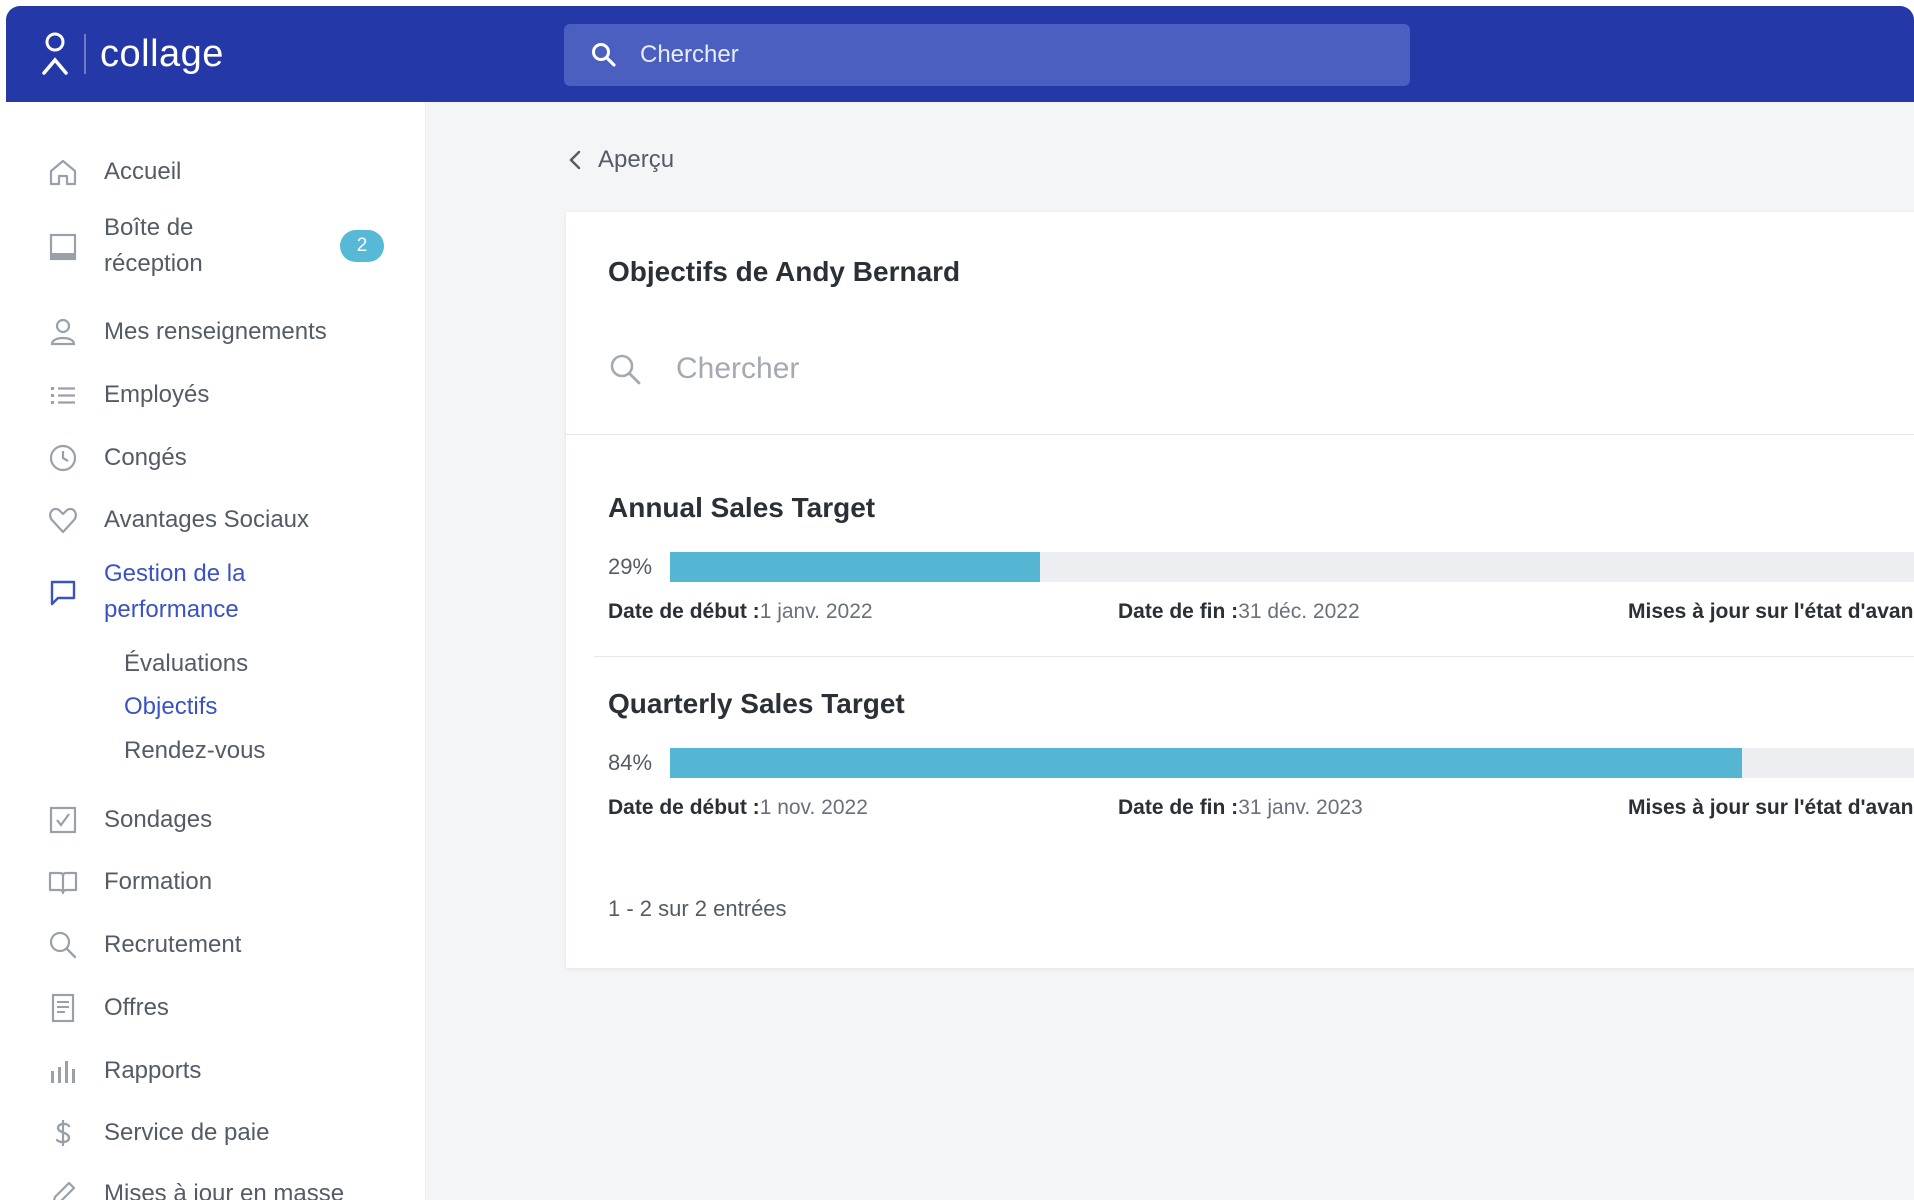 Image resolution: width=1914 pixels, height=1200 pixels. What do you see at coordinates (63, 820) in the screenshot?
I see `checkbox-icon` at bounding box center [63, 820].